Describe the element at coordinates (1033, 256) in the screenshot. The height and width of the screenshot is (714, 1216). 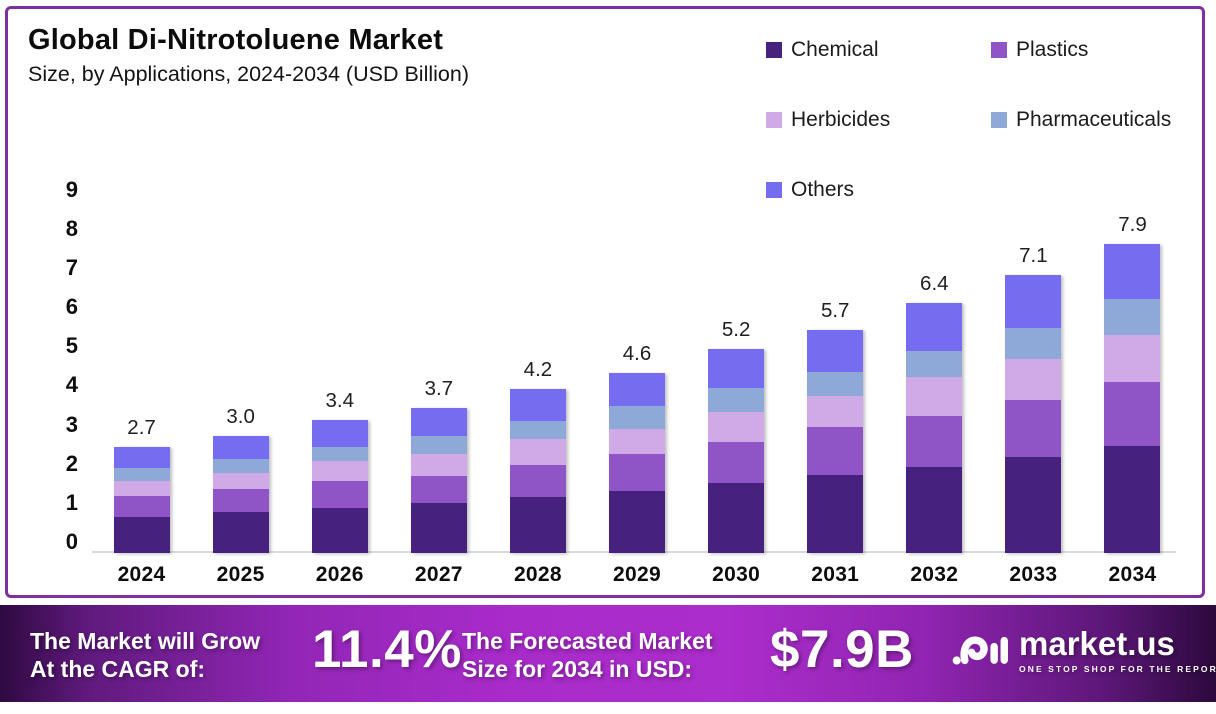
I see `bar-total-label: 7.1` at that location.